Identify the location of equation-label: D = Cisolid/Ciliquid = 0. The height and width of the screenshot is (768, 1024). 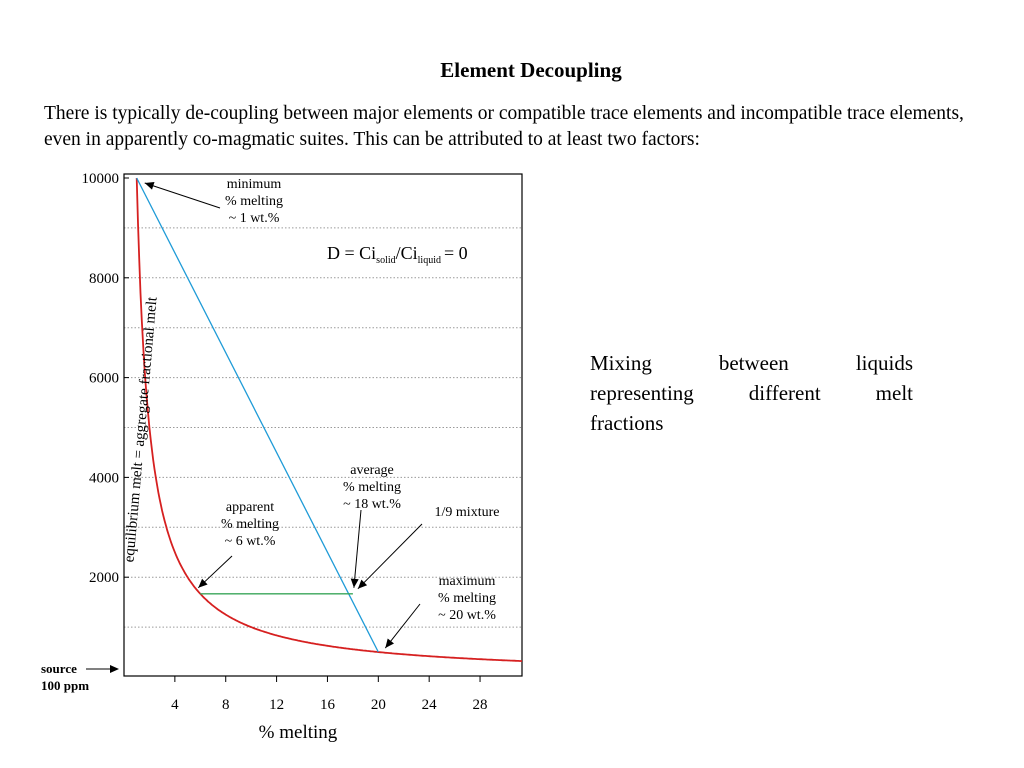
(397, 254).